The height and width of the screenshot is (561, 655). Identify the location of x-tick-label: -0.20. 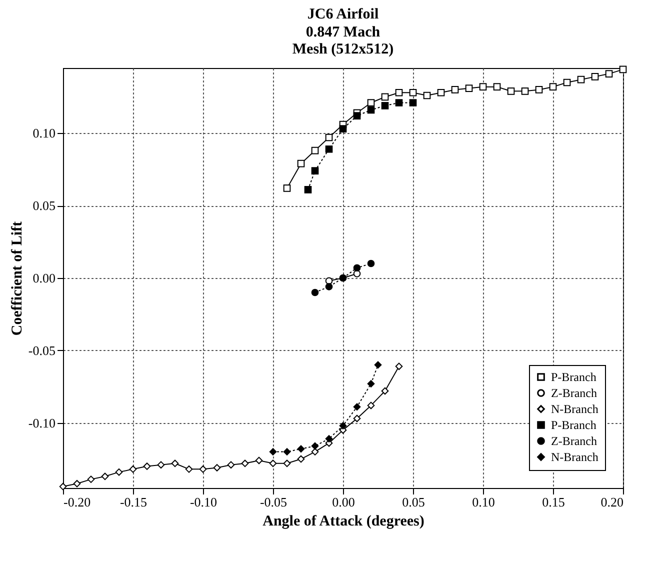
(77, 502).